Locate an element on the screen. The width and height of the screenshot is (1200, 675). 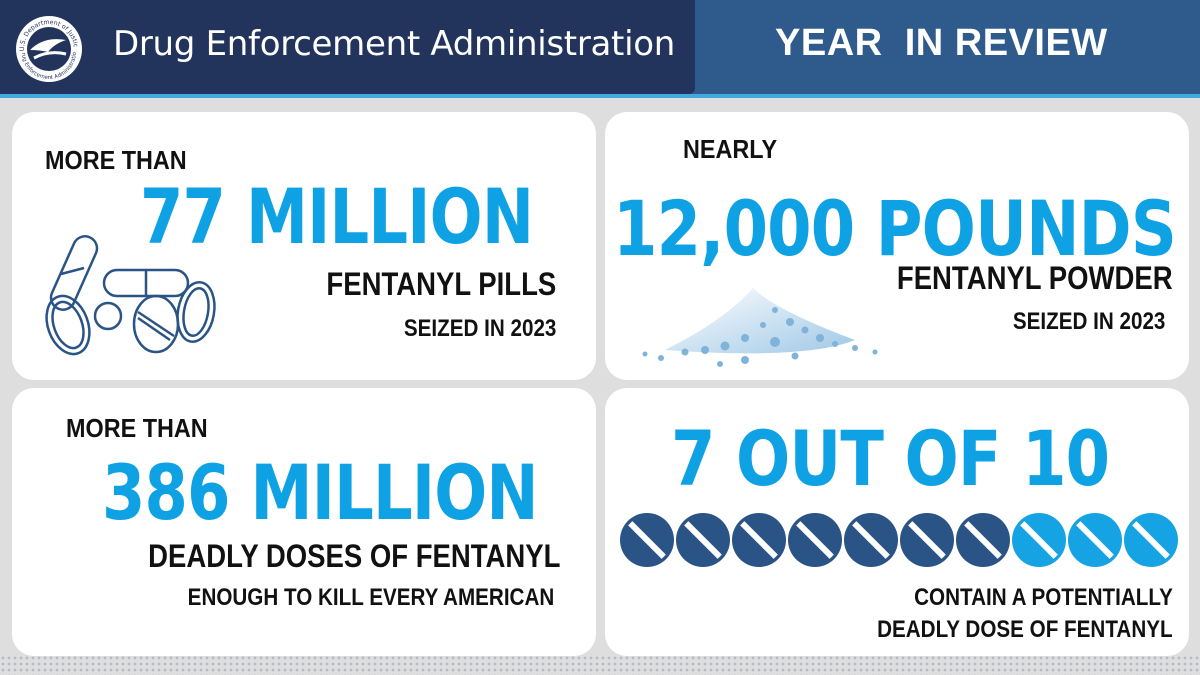
header-divider is located at coordinates (600, 96).